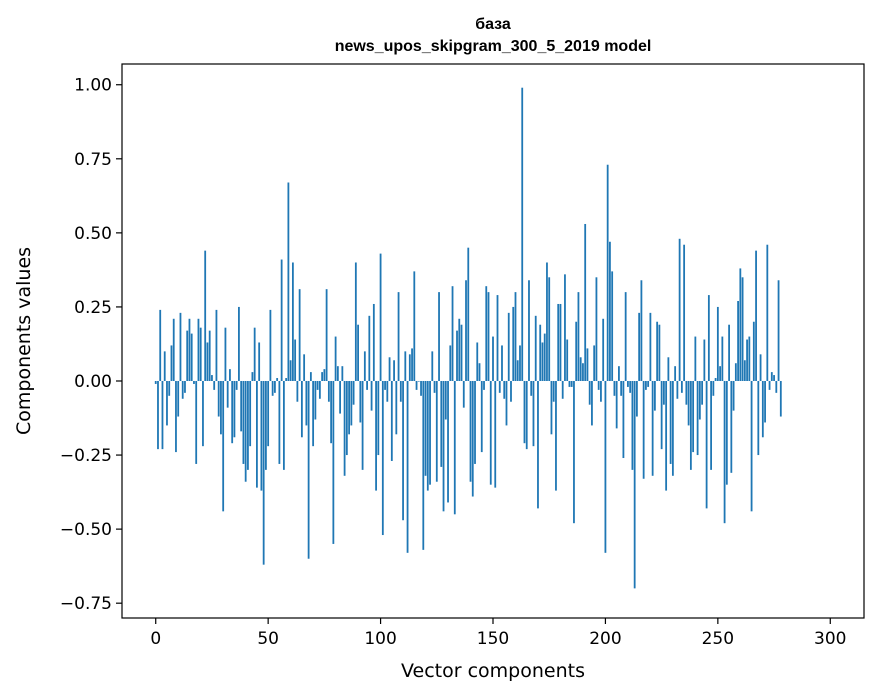 The height and width of the screenshot is (696, 880). What do you see at coordinates (91, 345) in the screenshot?
I see `y-axis-ticks: 1.00 0.75 0.50 0.25 0.00 −0.25 −0.50 −0.75` at bounding box center [91, 345].